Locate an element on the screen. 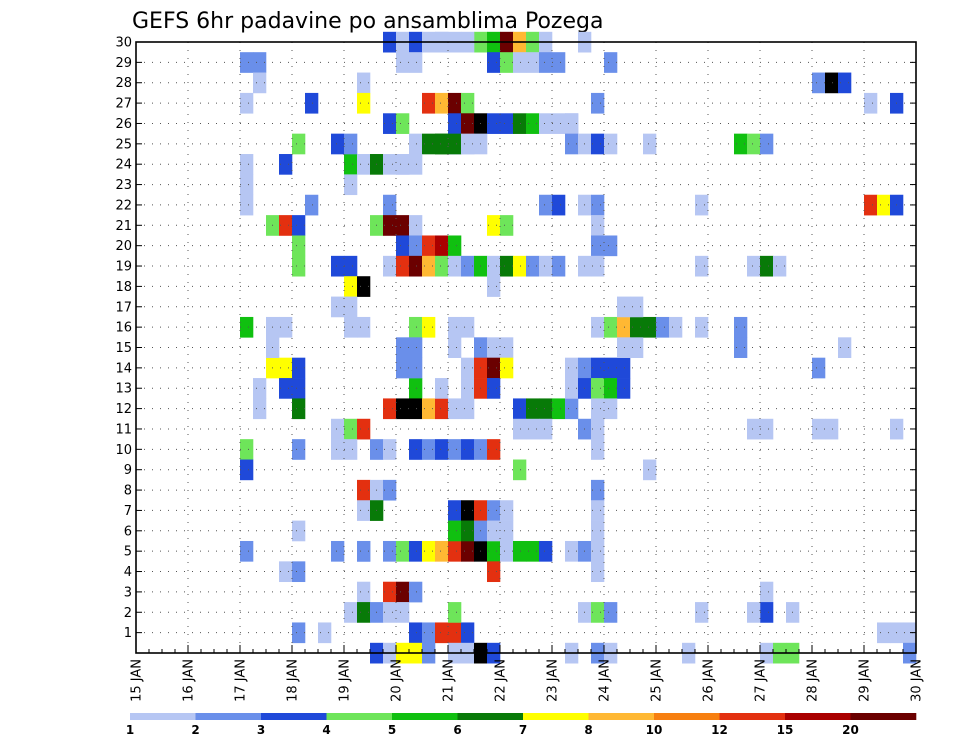 This screenshot has height=742, width=960. x-tick-label: 25 JAN is located at coordinates (657, 680).